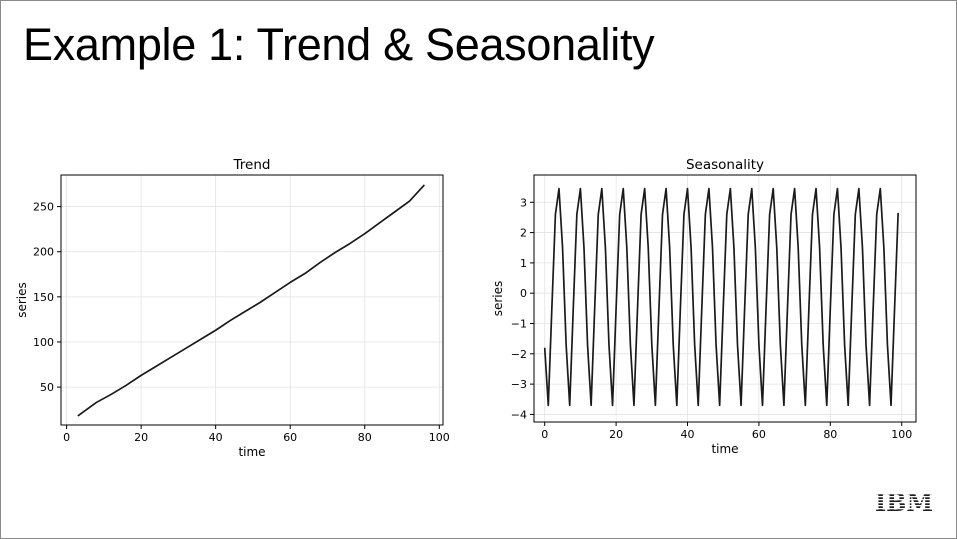  I want to click on trend-ytick-label-2: 150, so click(43, 297).